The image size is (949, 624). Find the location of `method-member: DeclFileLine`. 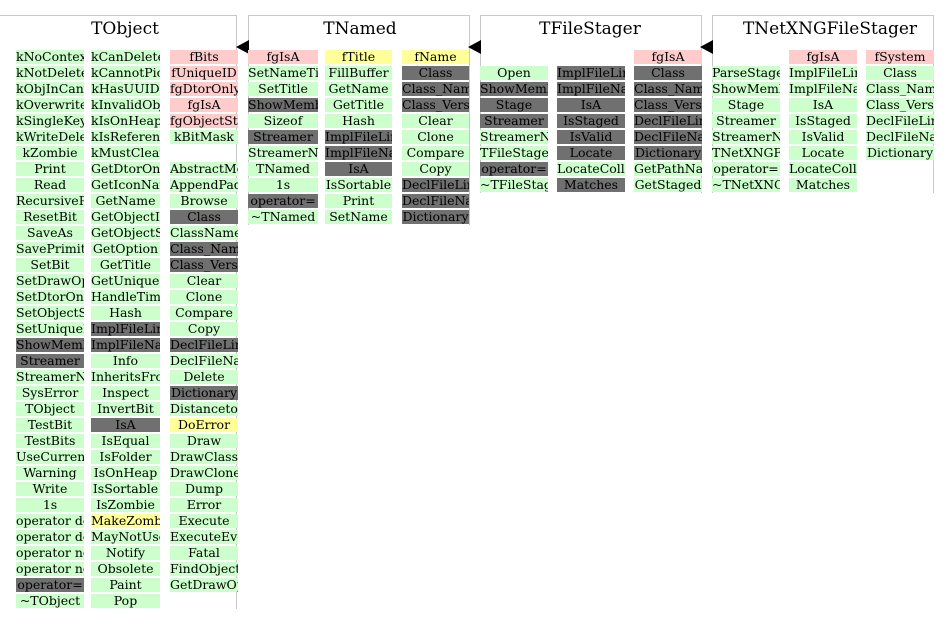

method-member: DeclFileLine is located at coordinates (204, 345).